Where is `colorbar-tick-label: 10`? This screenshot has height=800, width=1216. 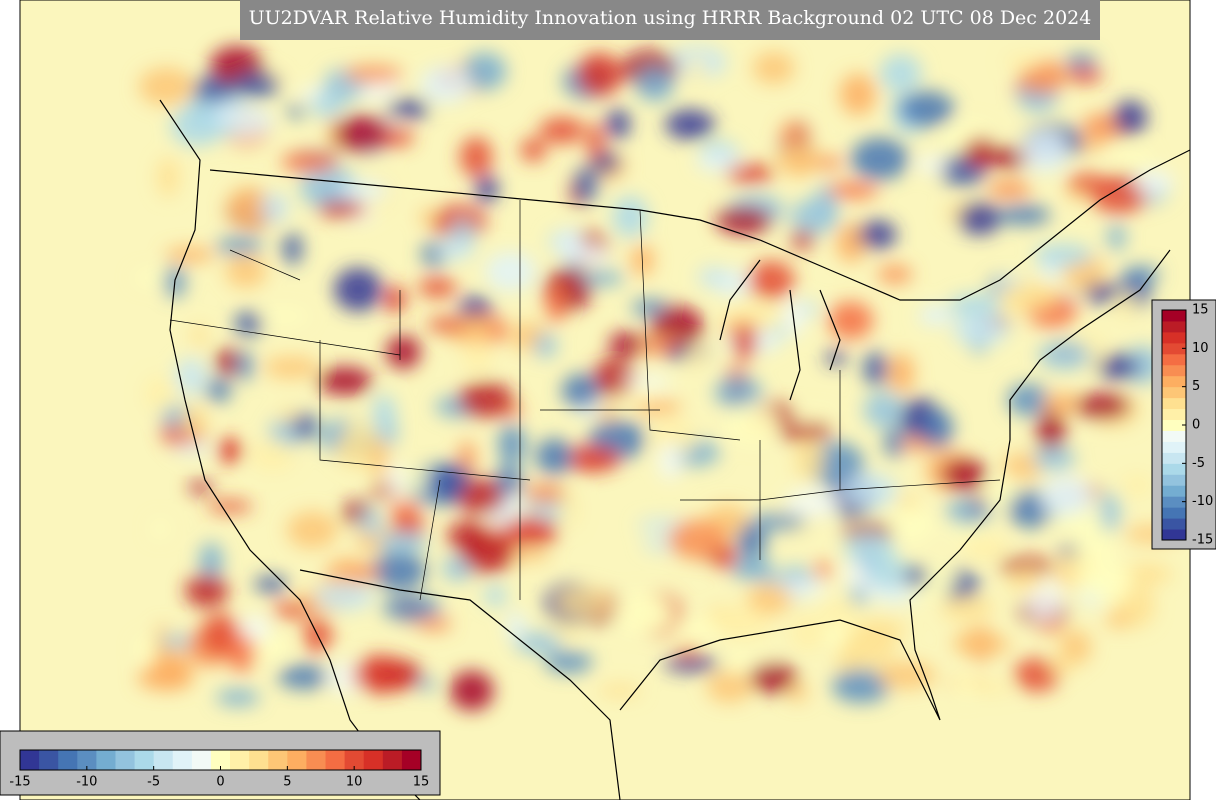 colorbar-tick-label: 10 is located at coordinates (1200, 348).